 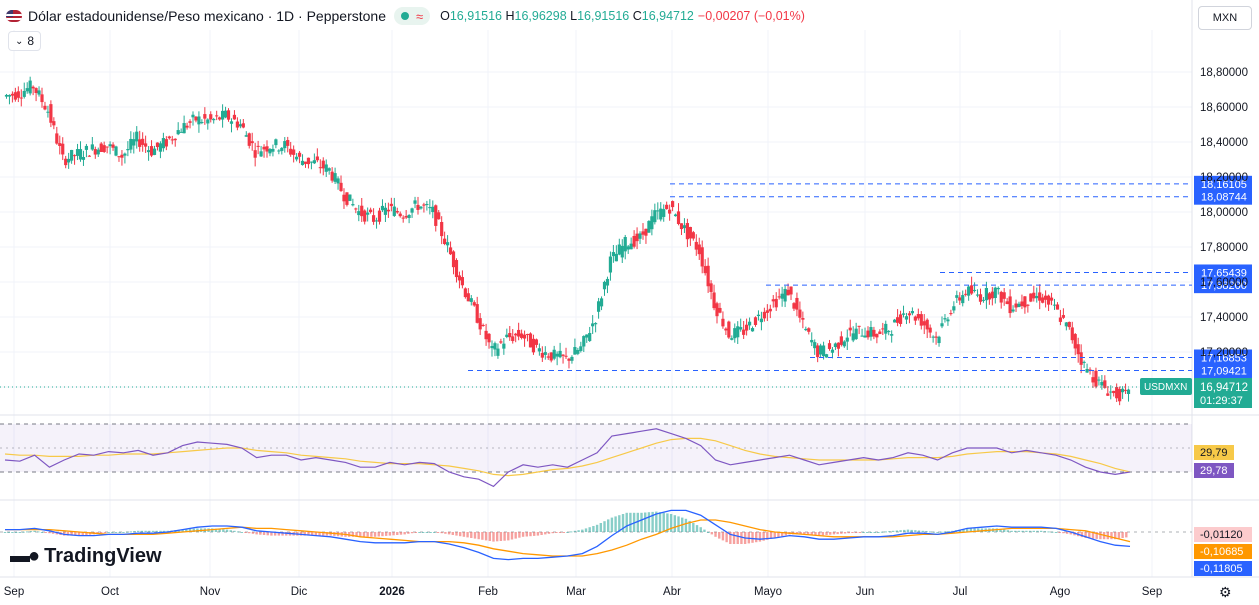 What do you see at coordinates (1165, 387) in the screenshot?
I see `symbol-tag: USDMXN` at bounding box center [1165, 387].